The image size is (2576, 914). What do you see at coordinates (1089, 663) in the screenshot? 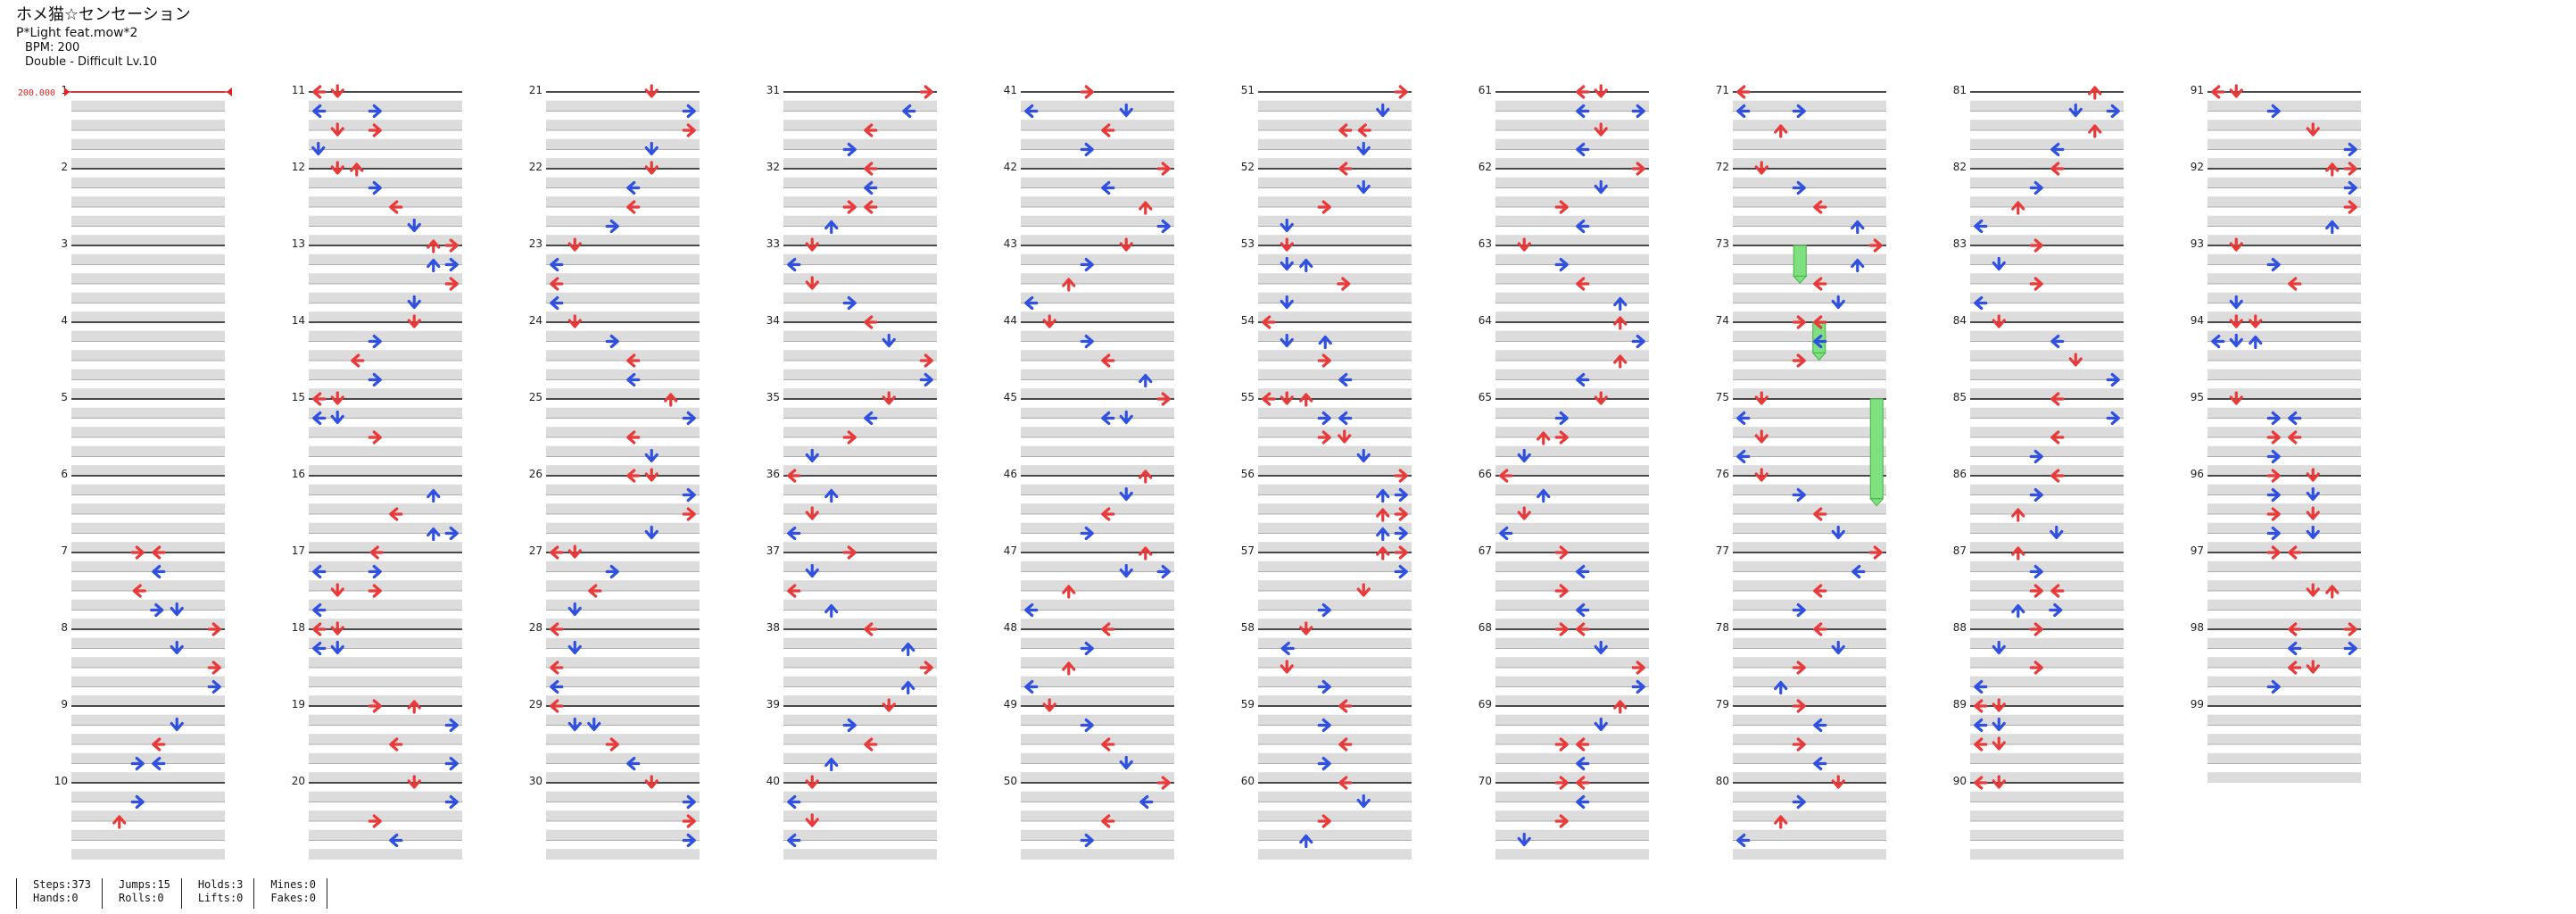
I see `measure-48: 48` at bounding box center [1089, 663].